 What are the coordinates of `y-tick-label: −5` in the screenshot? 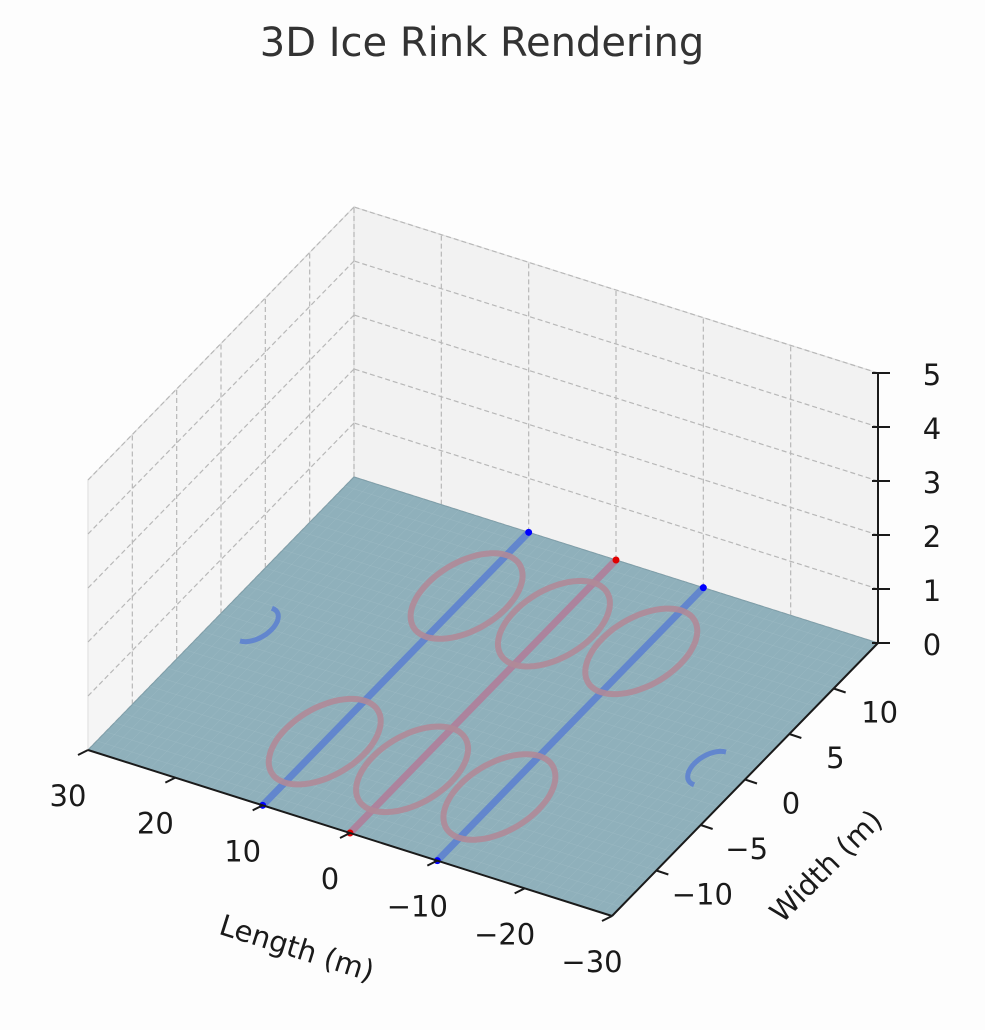 It's located at (746, 849).